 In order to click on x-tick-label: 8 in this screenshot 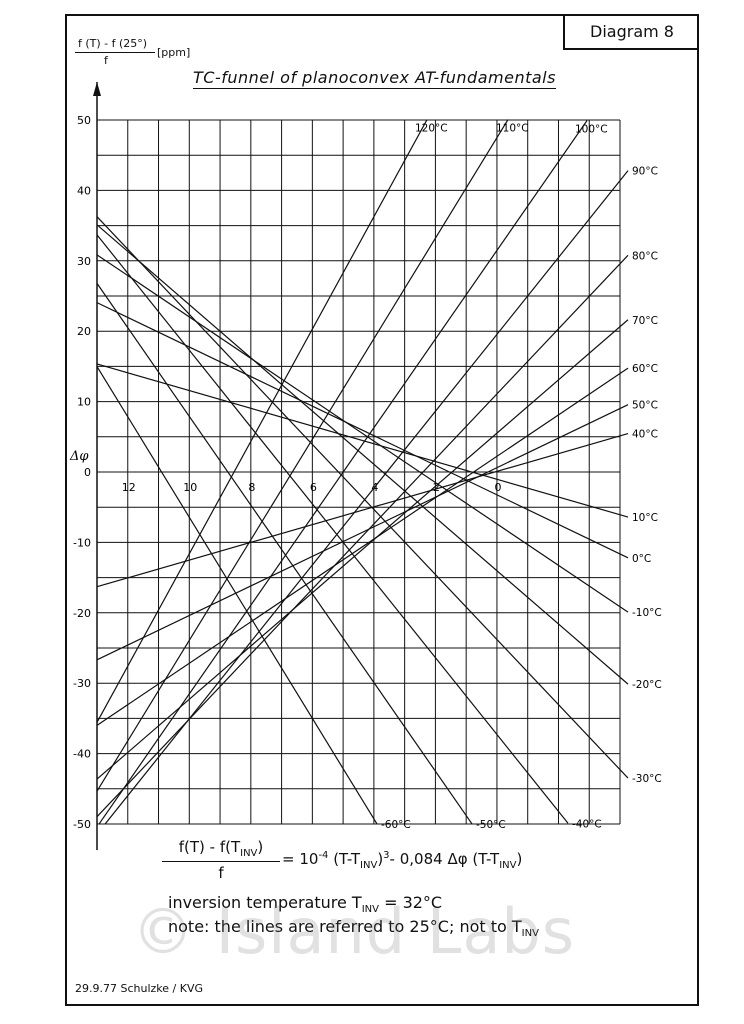, I will do `click(251, 487)`.